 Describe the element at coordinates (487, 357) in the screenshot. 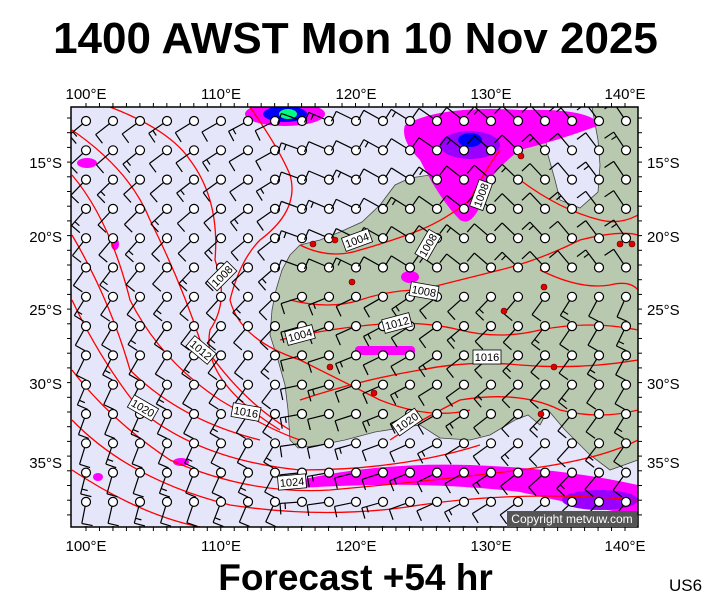

I see `isobar-label: 1016` at that location.